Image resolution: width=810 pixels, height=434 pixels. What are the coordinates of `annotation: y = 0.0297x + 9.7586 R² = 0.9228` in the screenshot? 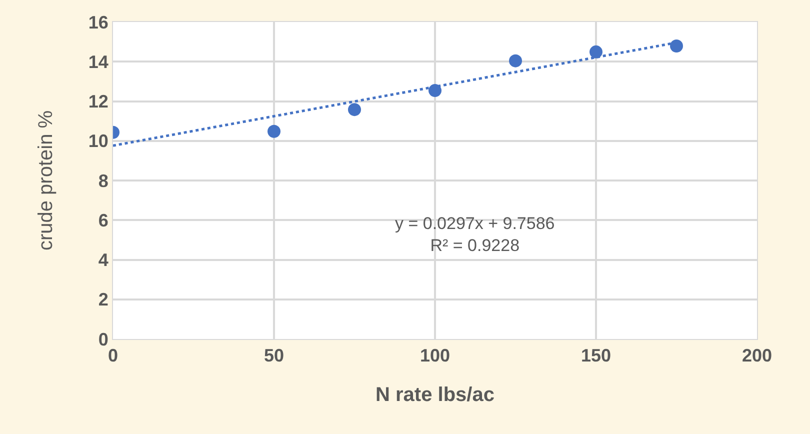 It's located at (475, 235).